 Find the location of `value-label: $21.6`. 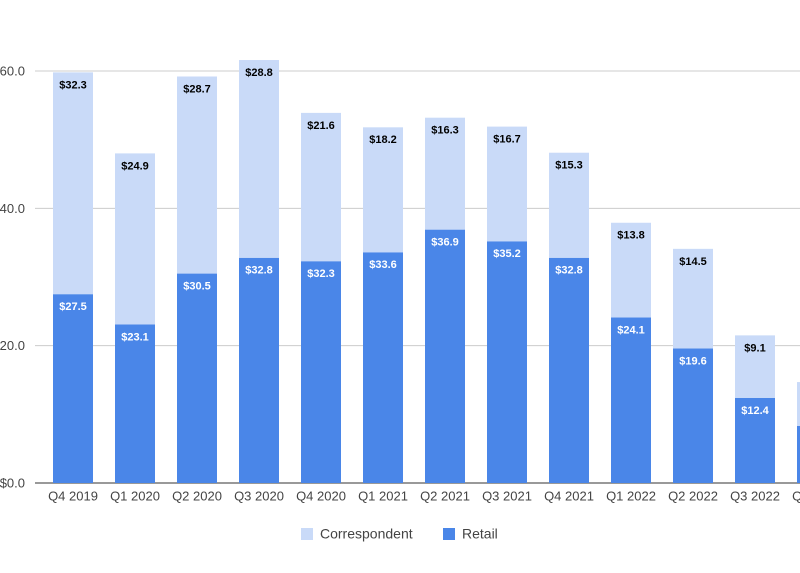

value-label: $21.6 is located at coordinates (321, 126).